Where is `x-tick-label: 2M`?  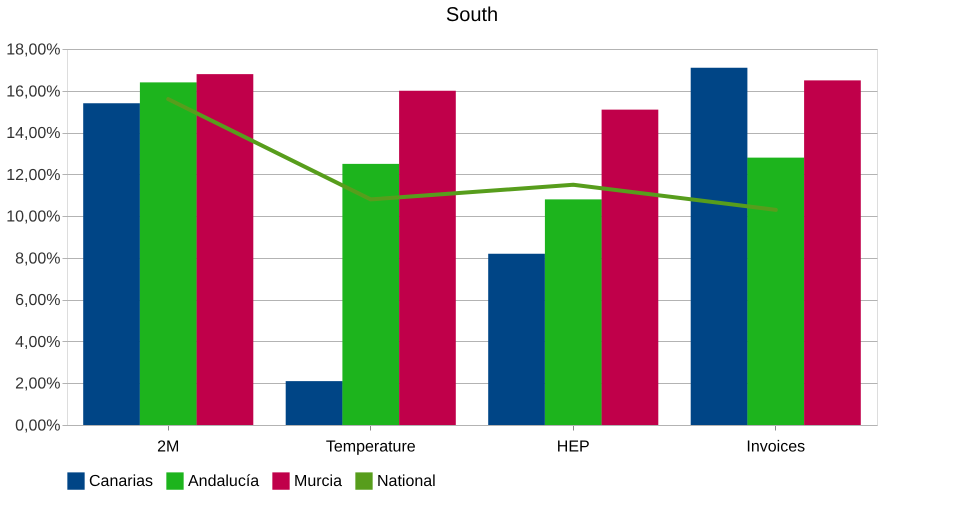
x-tick-label: 2M is located at coordinates (168, 447).